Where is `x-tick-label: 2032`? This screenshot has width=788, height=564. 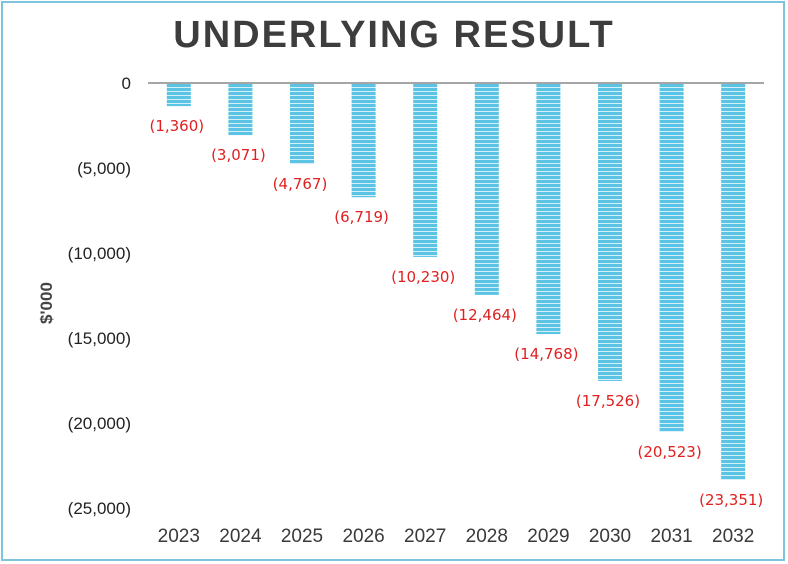
x-tick-label: 2032 is located at coordinates (733, 536).